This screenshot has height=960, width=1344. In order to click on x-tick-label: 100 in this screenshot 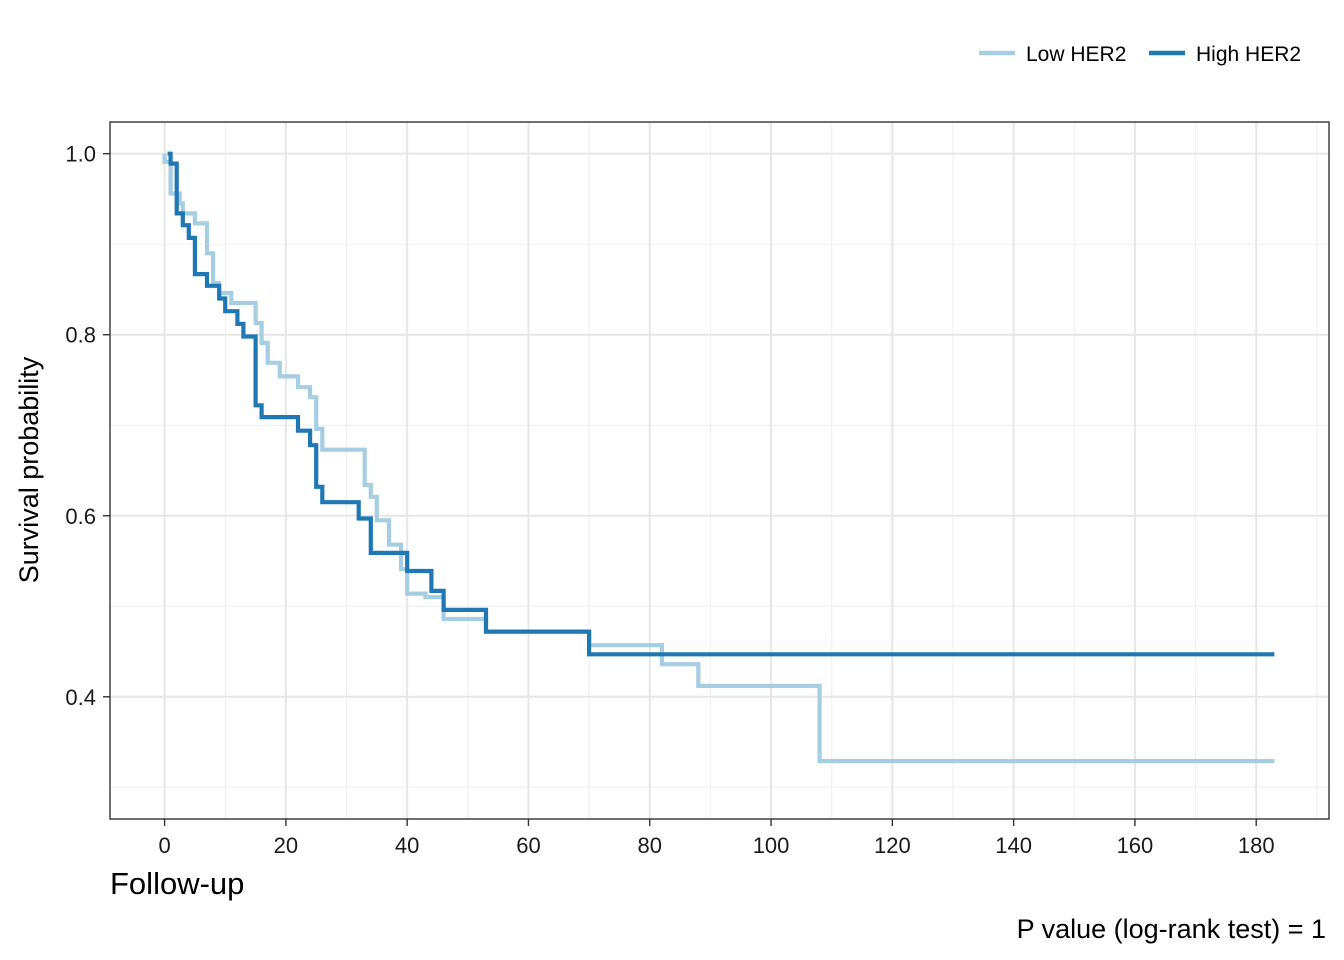, I will do `click(771, 845)`.